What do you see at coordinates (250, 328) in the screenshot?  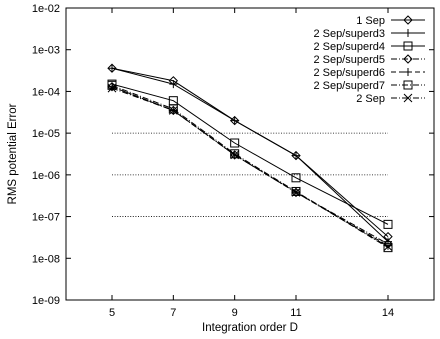 I see `x-axis-label: Integration order D` at bounding box center [250, 328].